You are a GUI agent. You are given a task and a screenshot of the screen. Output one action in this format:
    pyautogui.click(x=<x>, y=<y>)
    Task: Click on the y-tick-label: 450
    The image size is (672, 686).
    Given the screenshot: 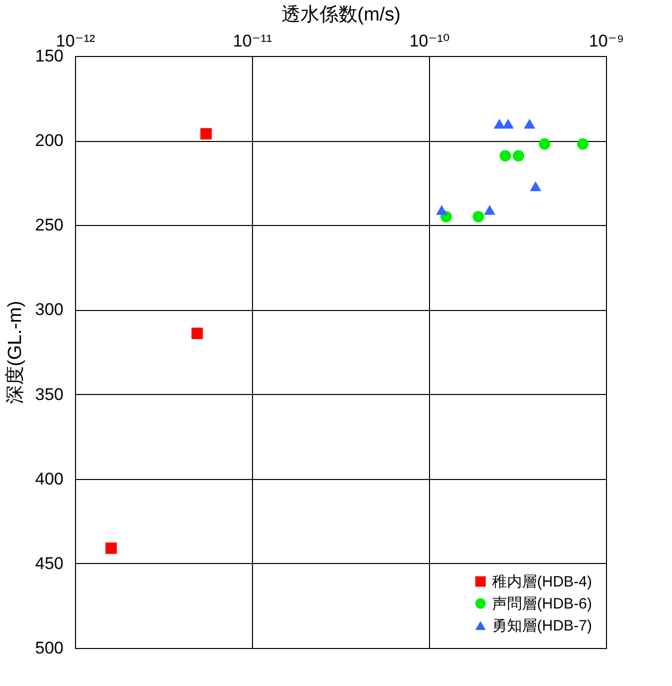 What is the action you would take?
    pyautogui.click(x=49, y=563)
    